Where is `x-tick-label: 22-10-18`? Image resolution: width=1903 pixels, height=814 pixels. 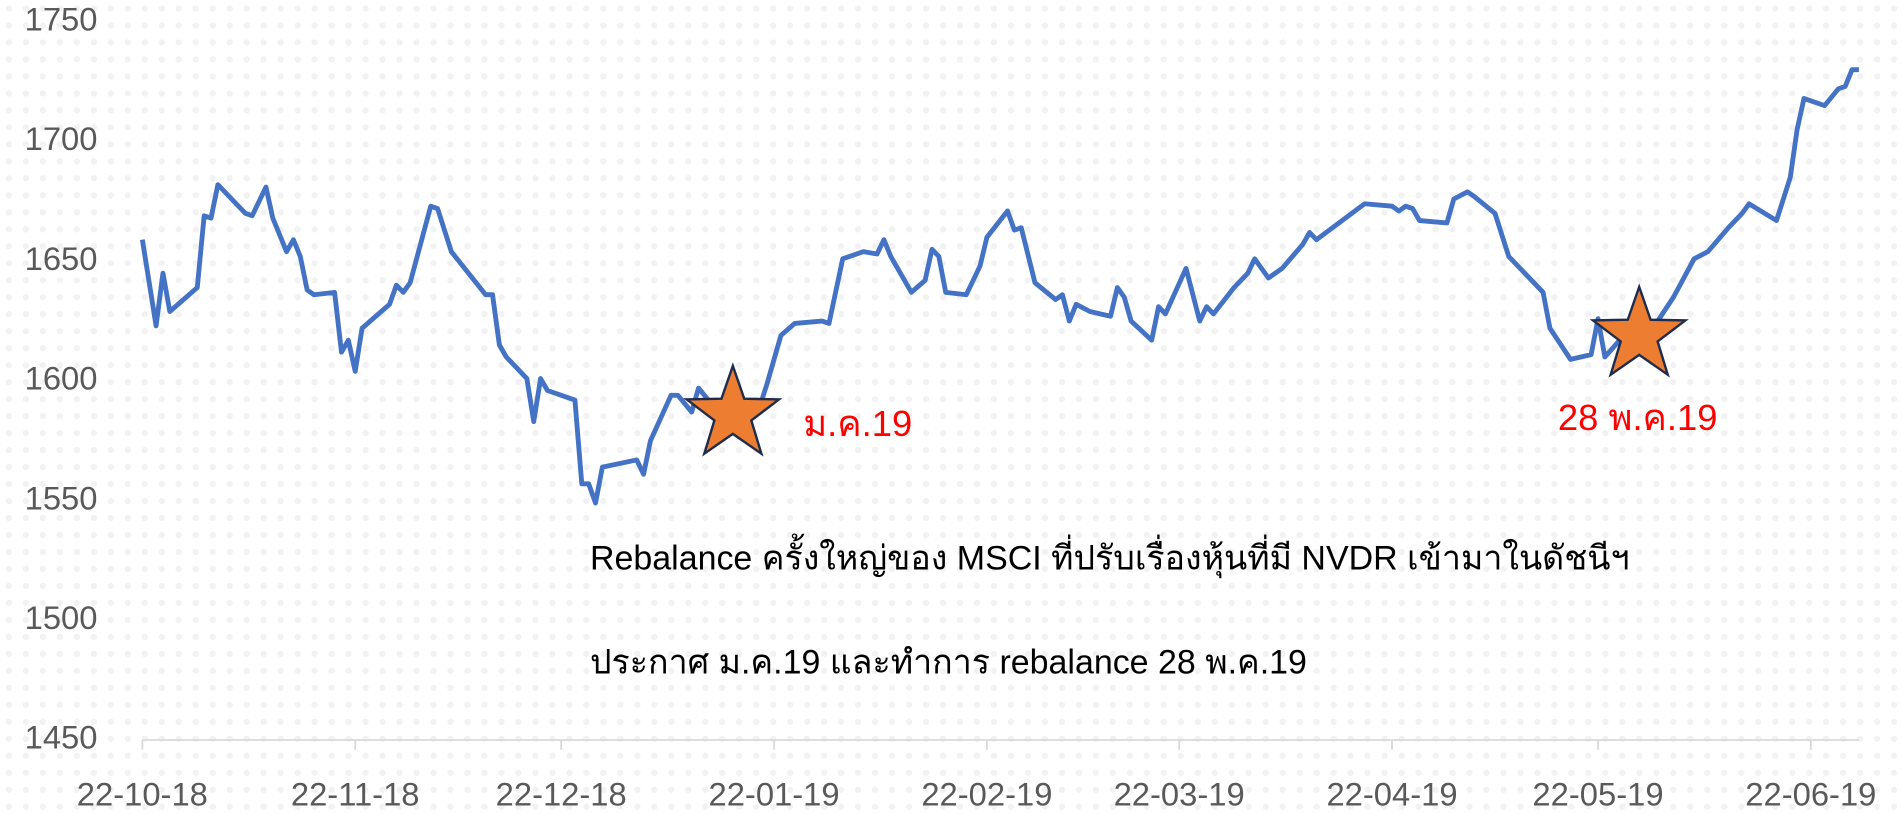
x-tick-label: 22-10-18 is located at coordinates (142, 794).